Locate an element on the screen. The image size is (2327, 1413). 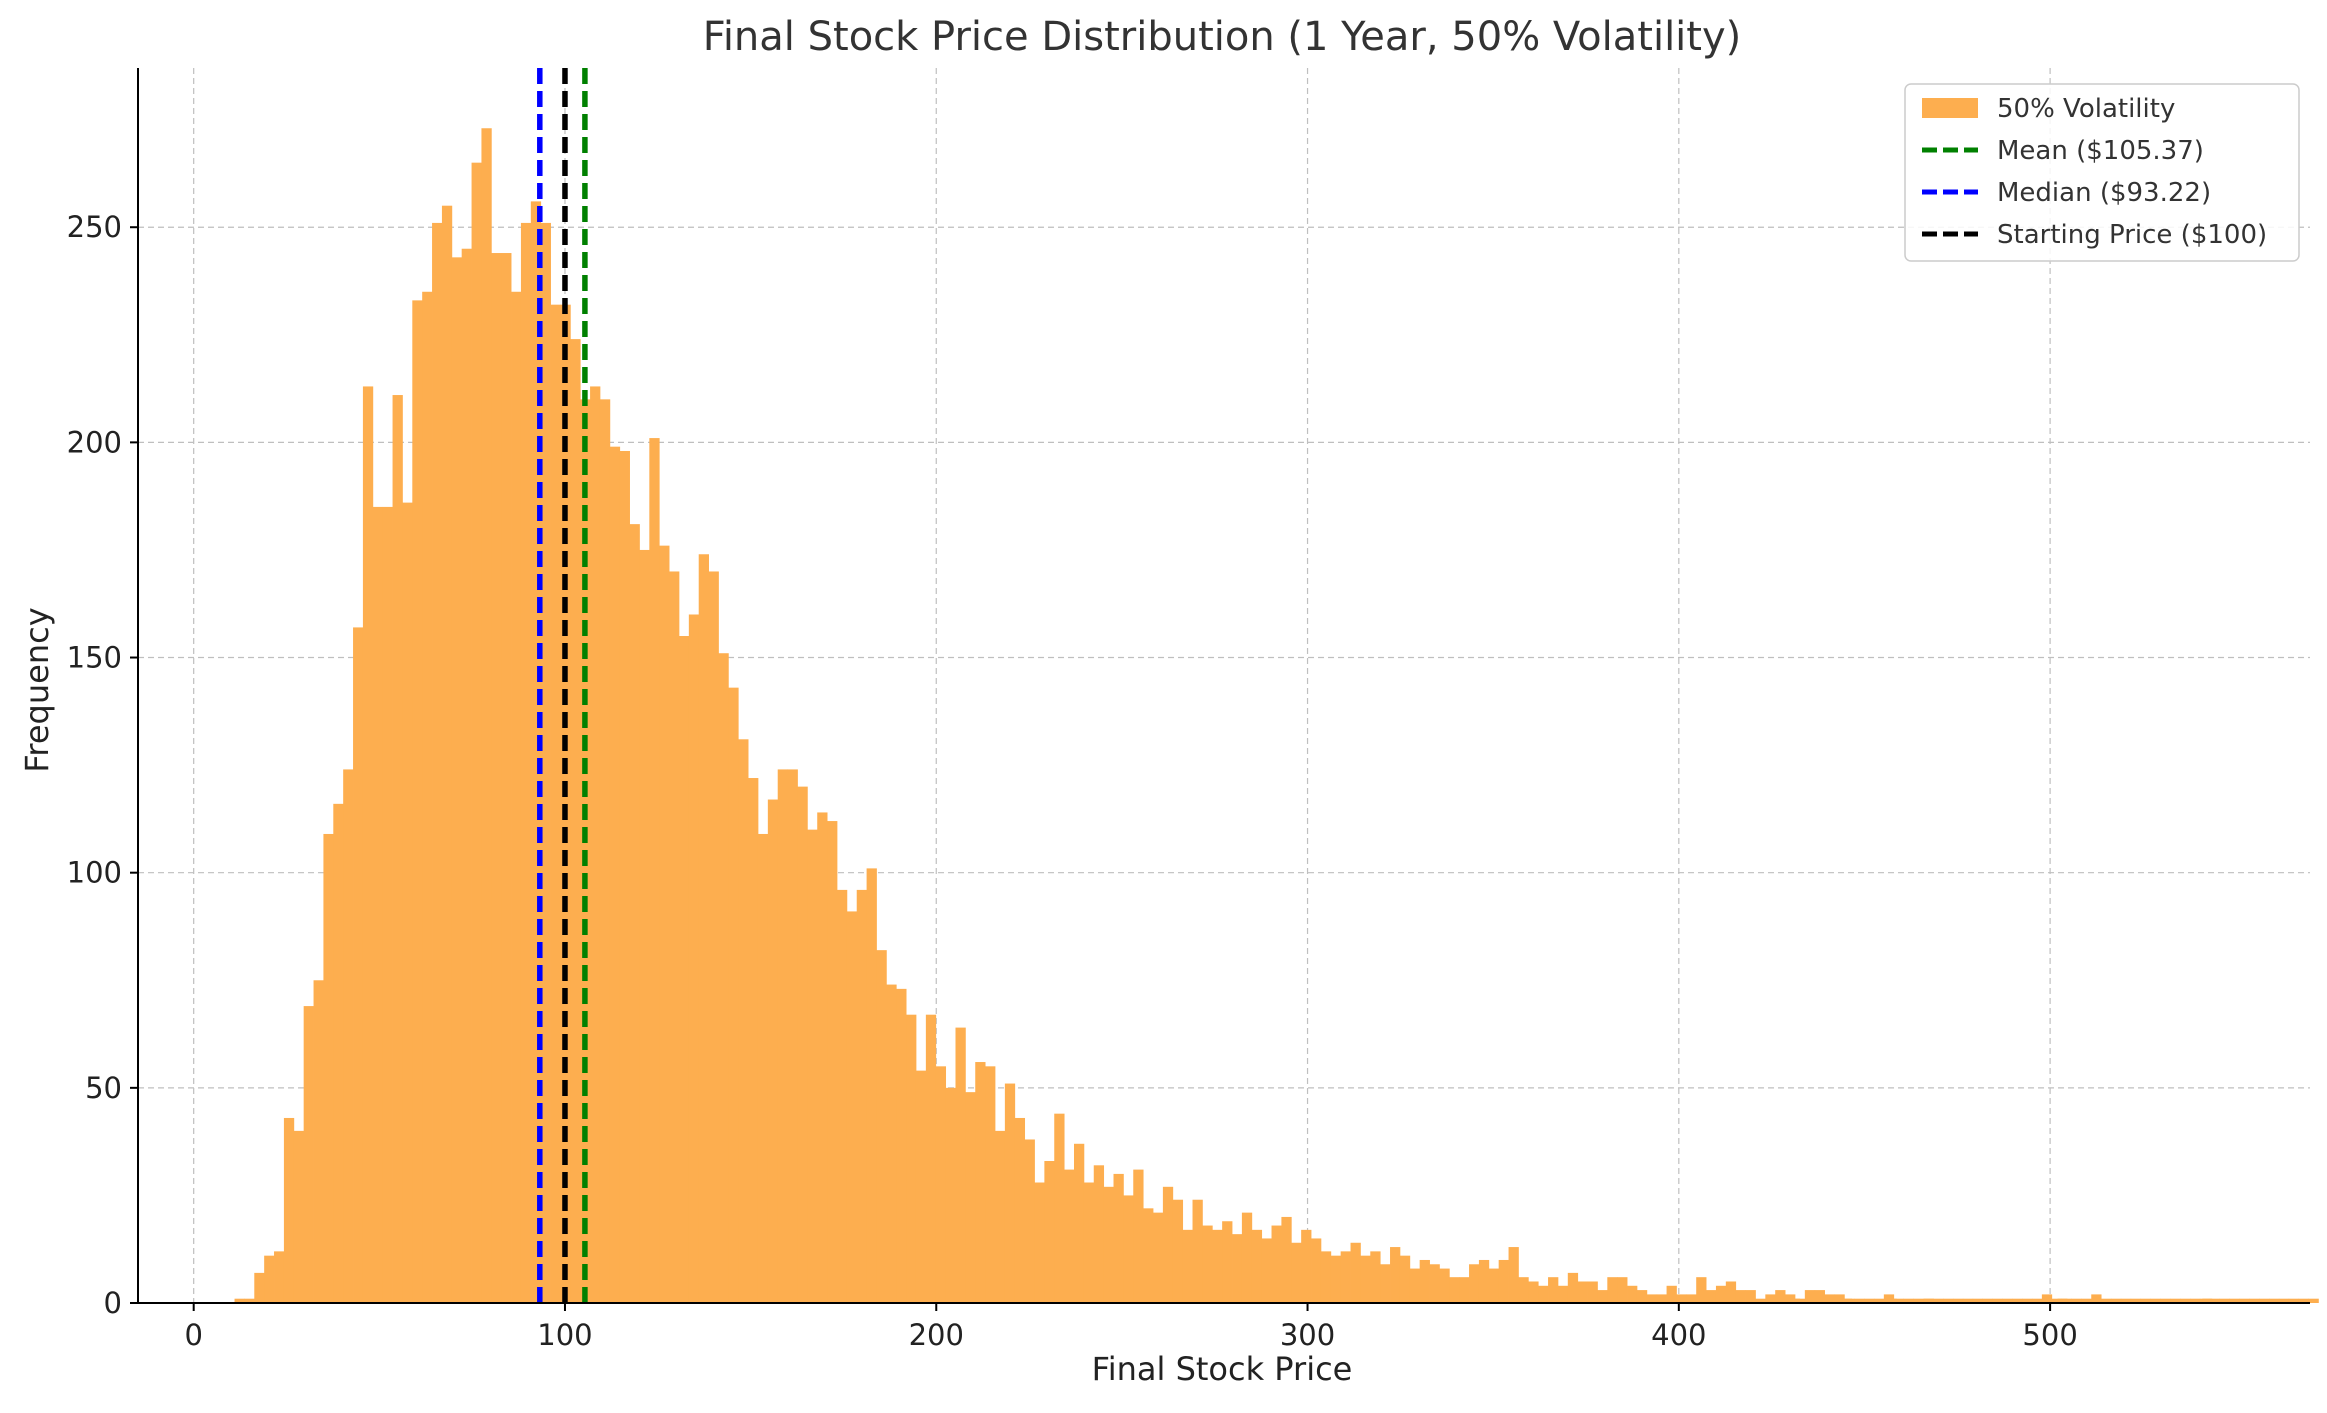
x-tick-label: 400 is located at coordinates (1678, 1335).